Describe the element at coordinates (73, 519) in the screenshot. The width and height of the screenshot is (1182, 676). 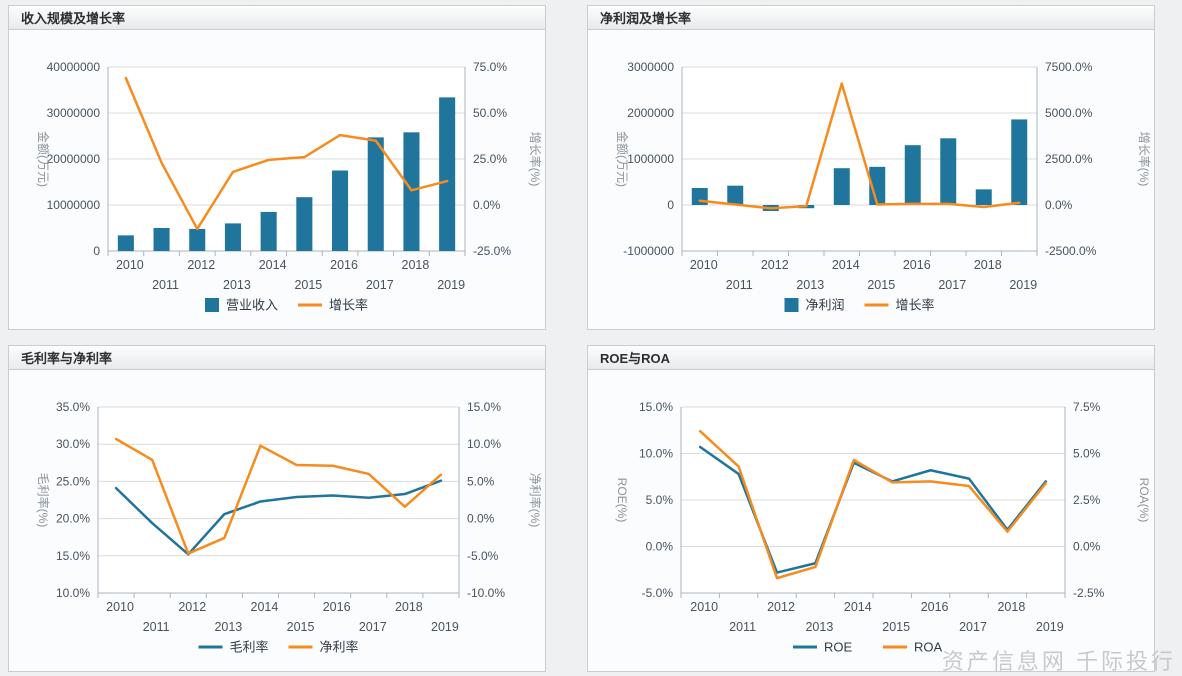
I see `left-axis-tick: 20.0%` at that location.